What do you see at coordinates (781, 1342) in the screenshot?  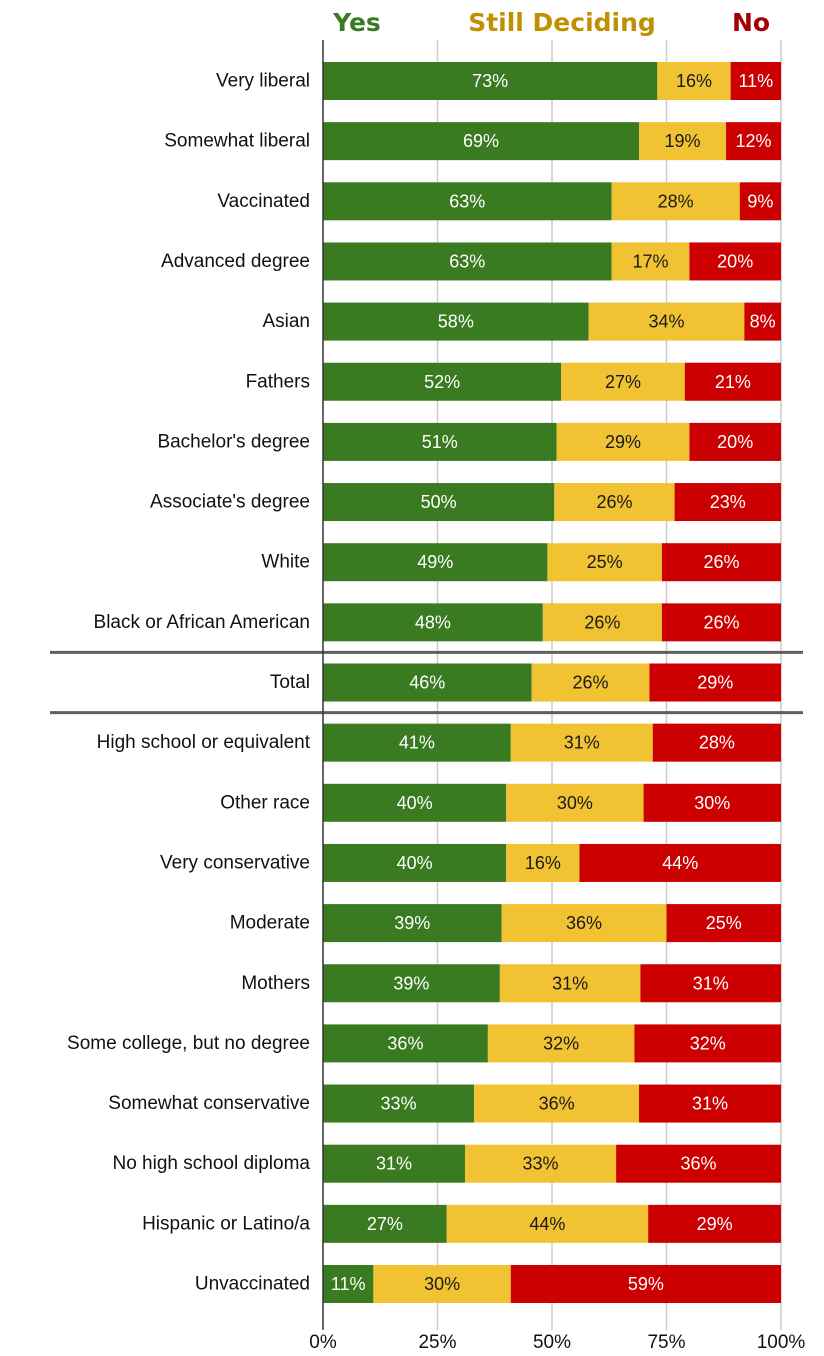 I see `x-tick-label: 100%` at bounding box center [781, 1342].